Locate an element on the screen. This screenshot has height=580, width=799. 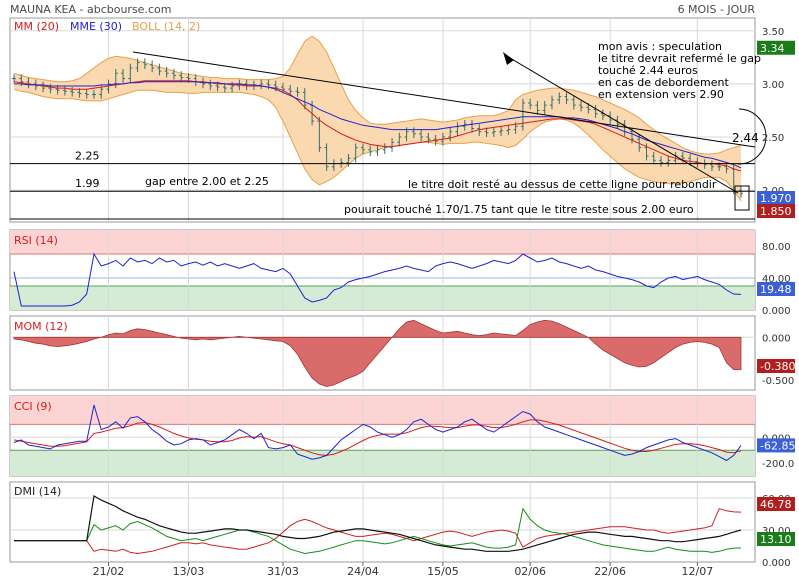
price-y-tick: 3.50 is located at coordinates (773, 32).